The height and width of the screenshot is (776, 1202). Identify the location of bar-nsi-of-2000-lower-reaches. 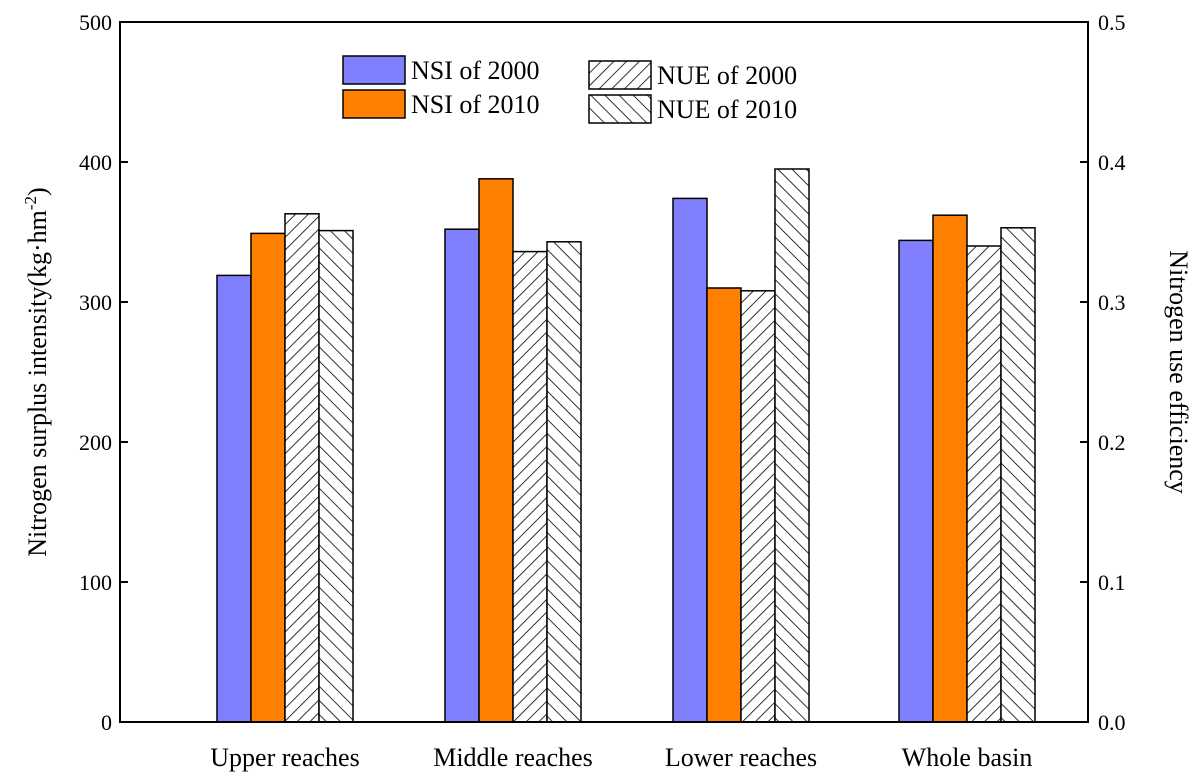
(690, 460).